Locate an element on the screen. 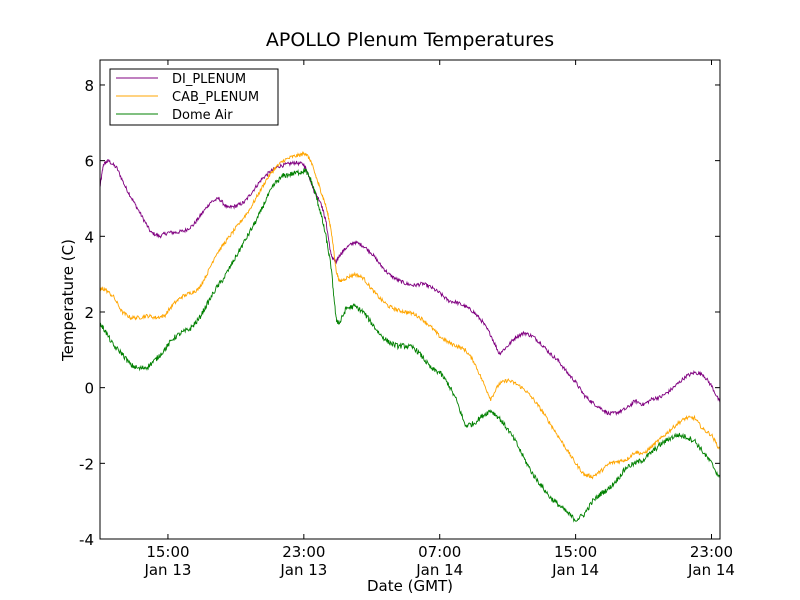  y-tick-label: 6 is located at coordinates (89, 162).